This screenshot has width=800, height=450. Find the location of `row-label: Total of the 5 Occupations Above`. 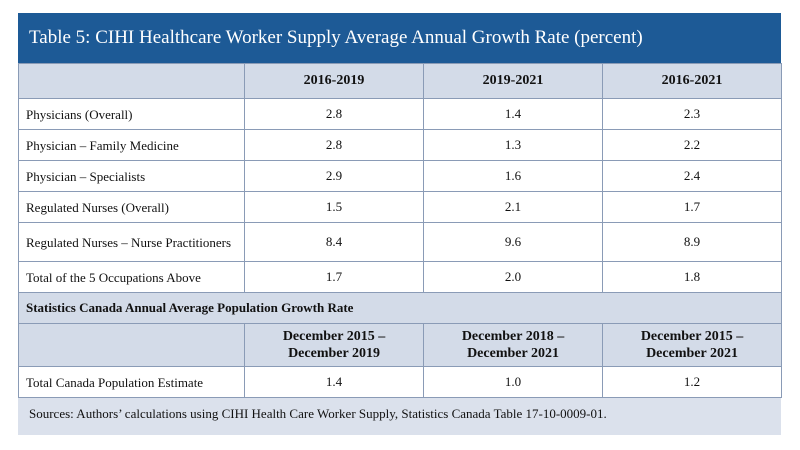

row-label: Total of the 5 Occupations Above is located at coordinates (131, 277).